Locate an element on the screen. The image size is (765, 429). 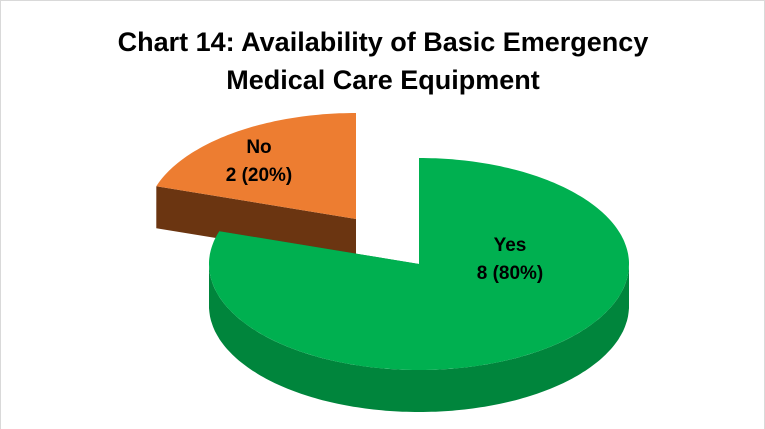
slice-top is located at coordinates (256, 166).